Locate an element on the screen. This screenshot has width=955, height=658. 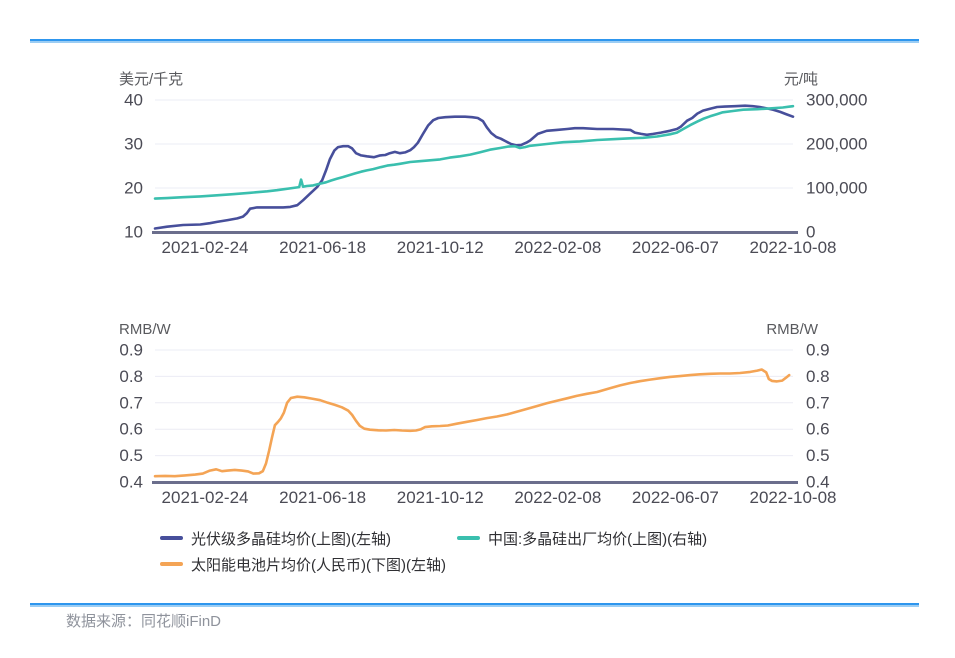
data-source-note: 数据来源：同花顺iFinD is located at coordinates (144, 621).